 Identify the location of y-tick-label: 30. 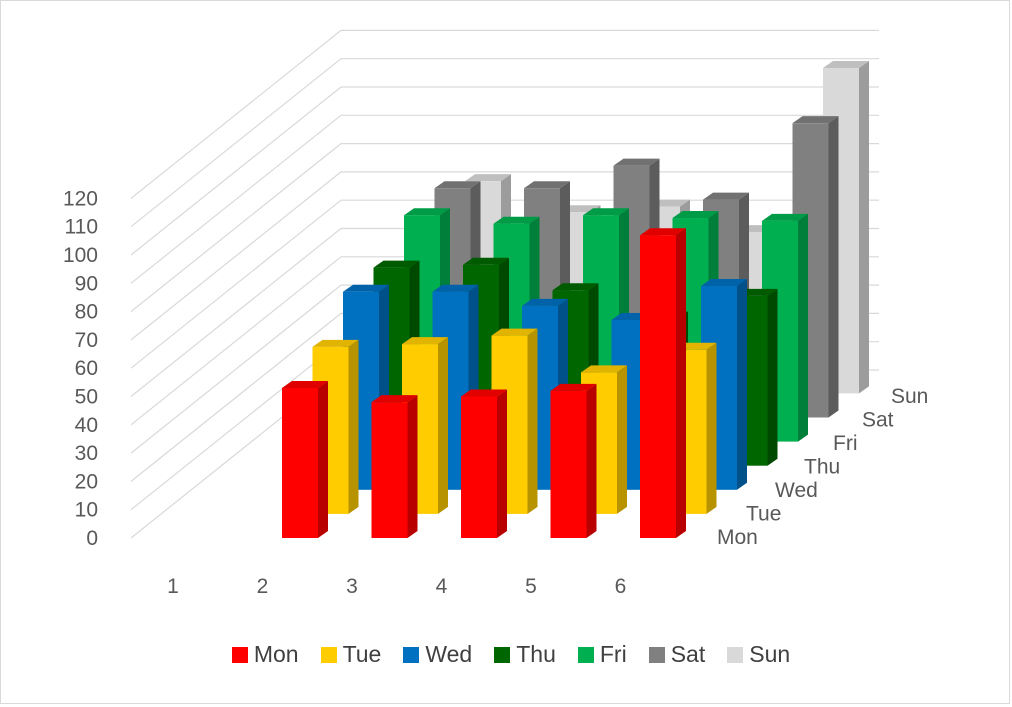
(86, 453).